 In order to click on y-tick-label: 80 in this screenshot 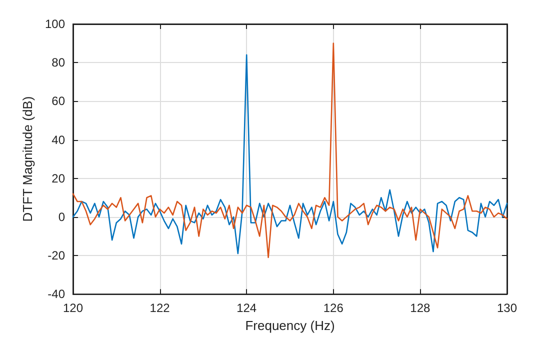, I will do `click(59, 63)`.